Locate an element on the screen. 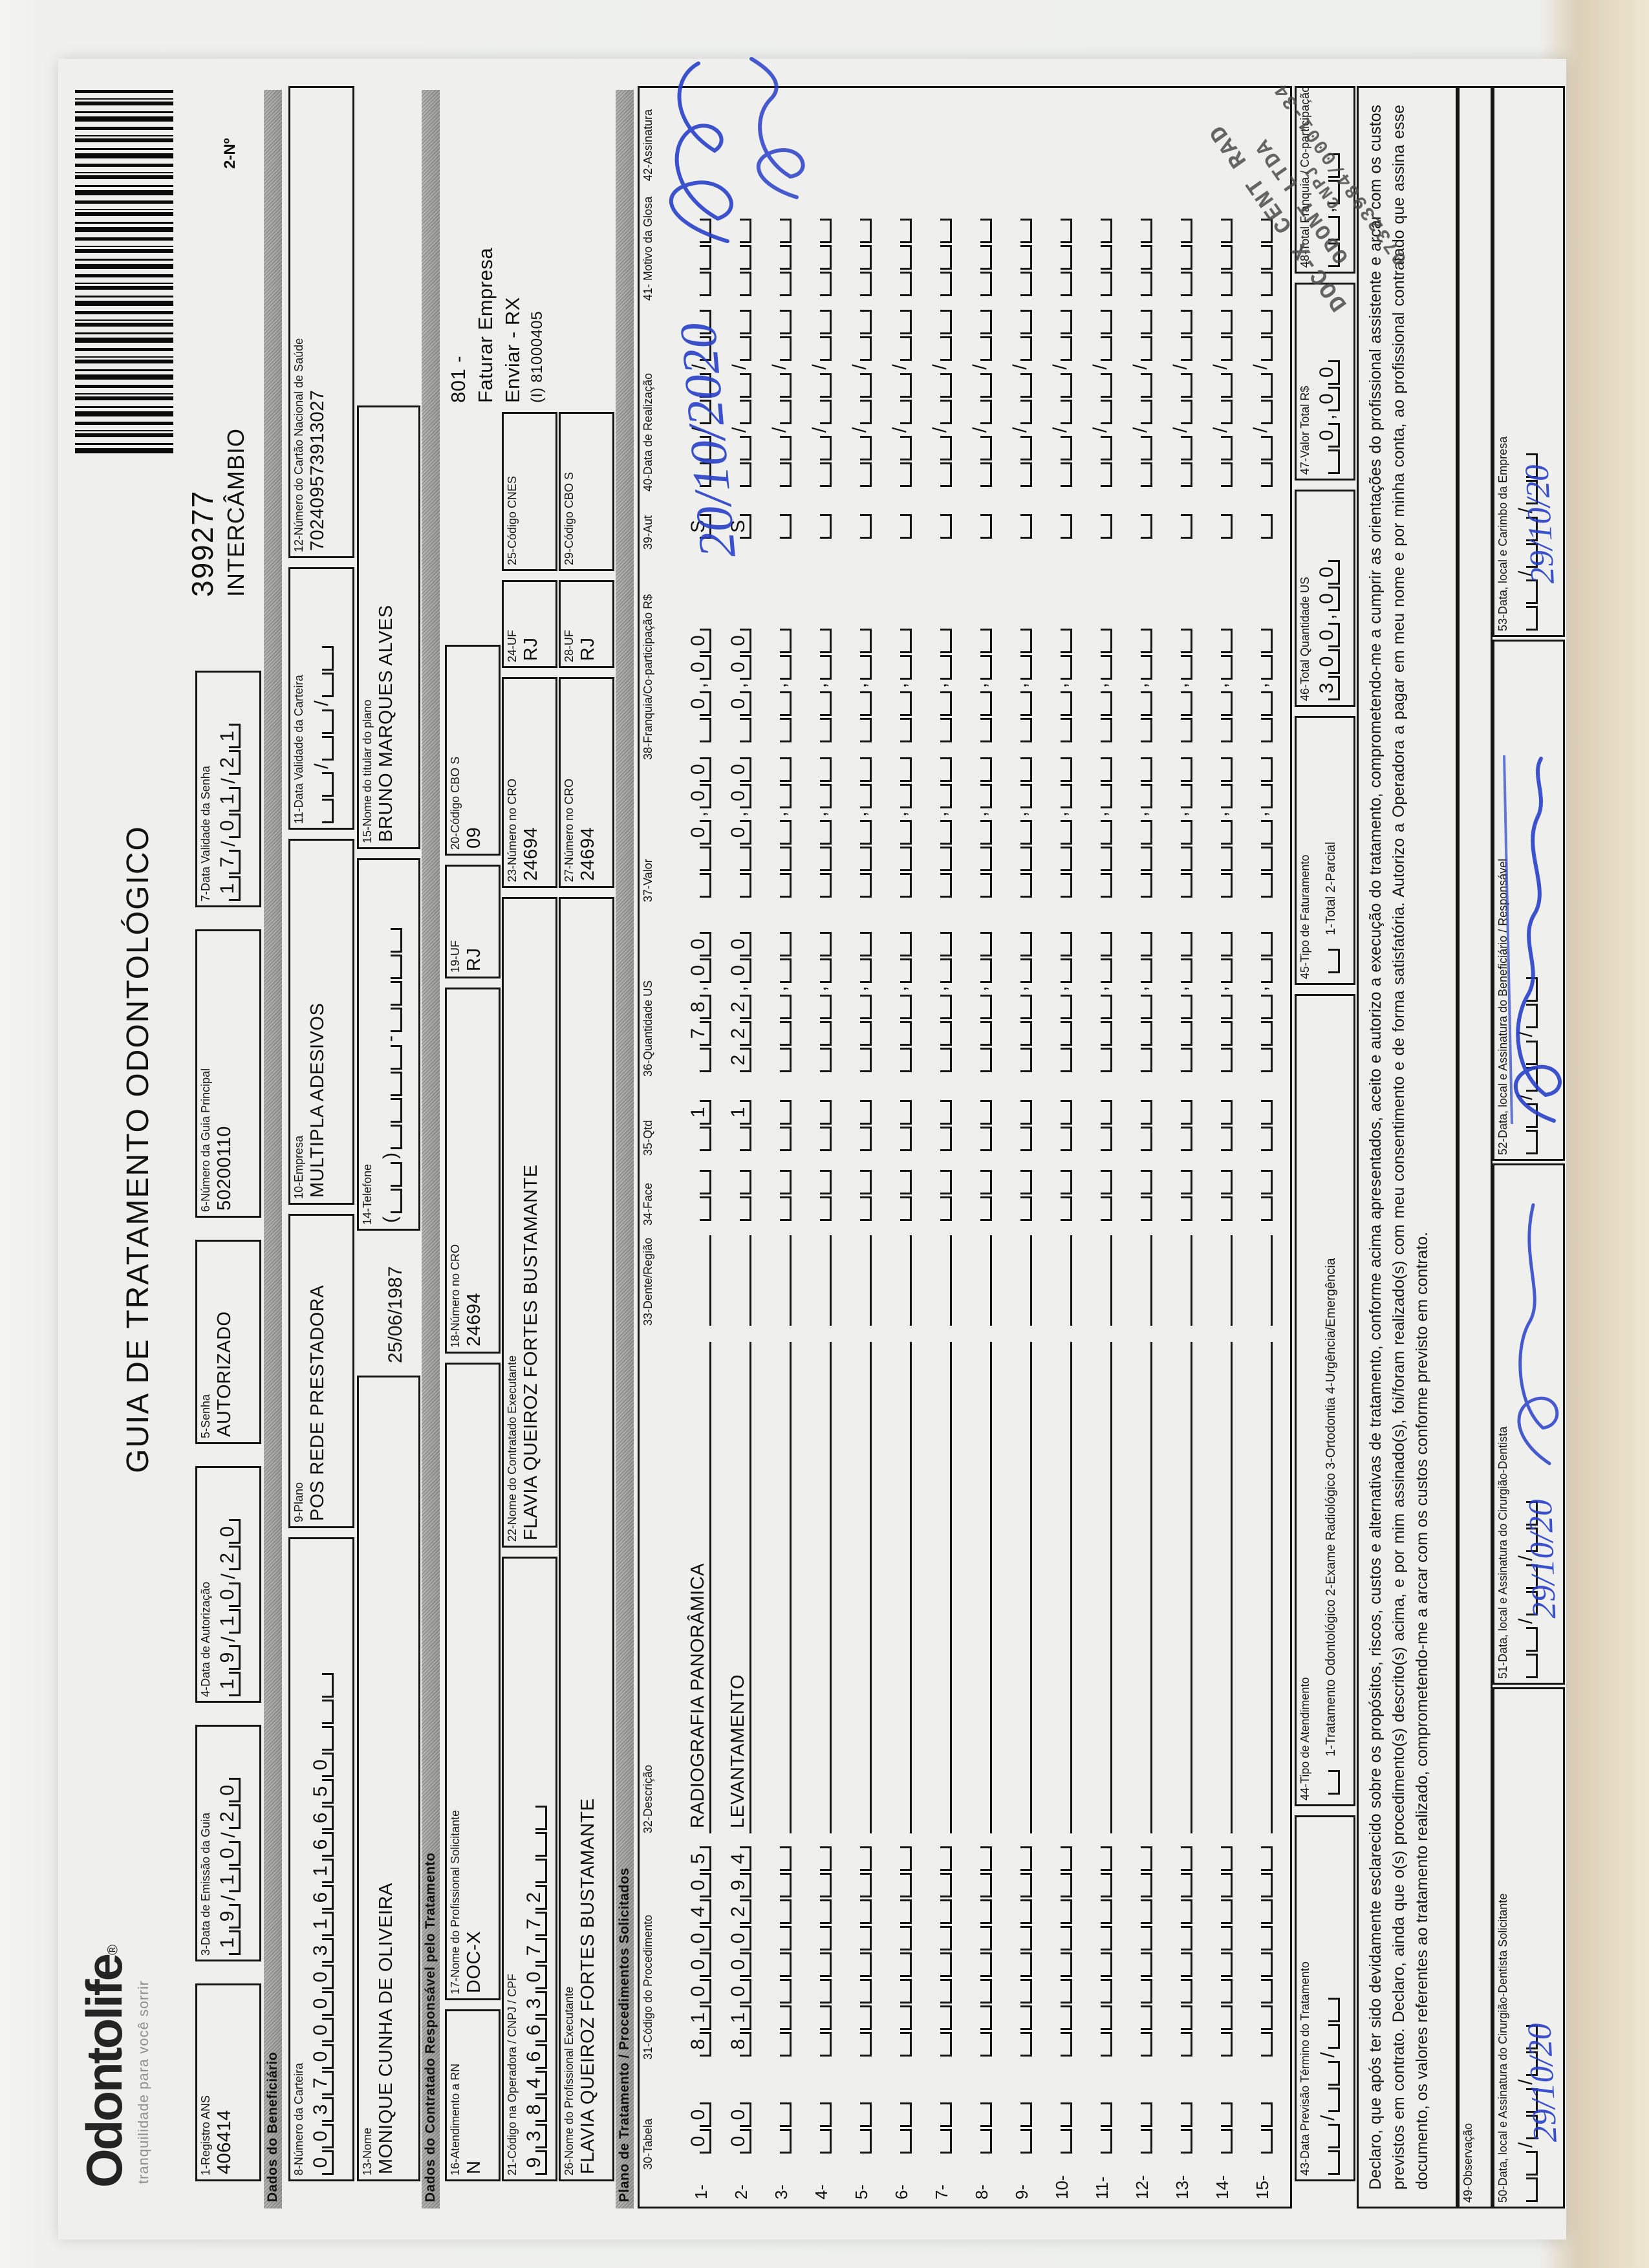 Image resolution: width=1649 pixels, height=2268 pixels. table-row: 15-,,, / / is located at coordinates (1258, 1149).